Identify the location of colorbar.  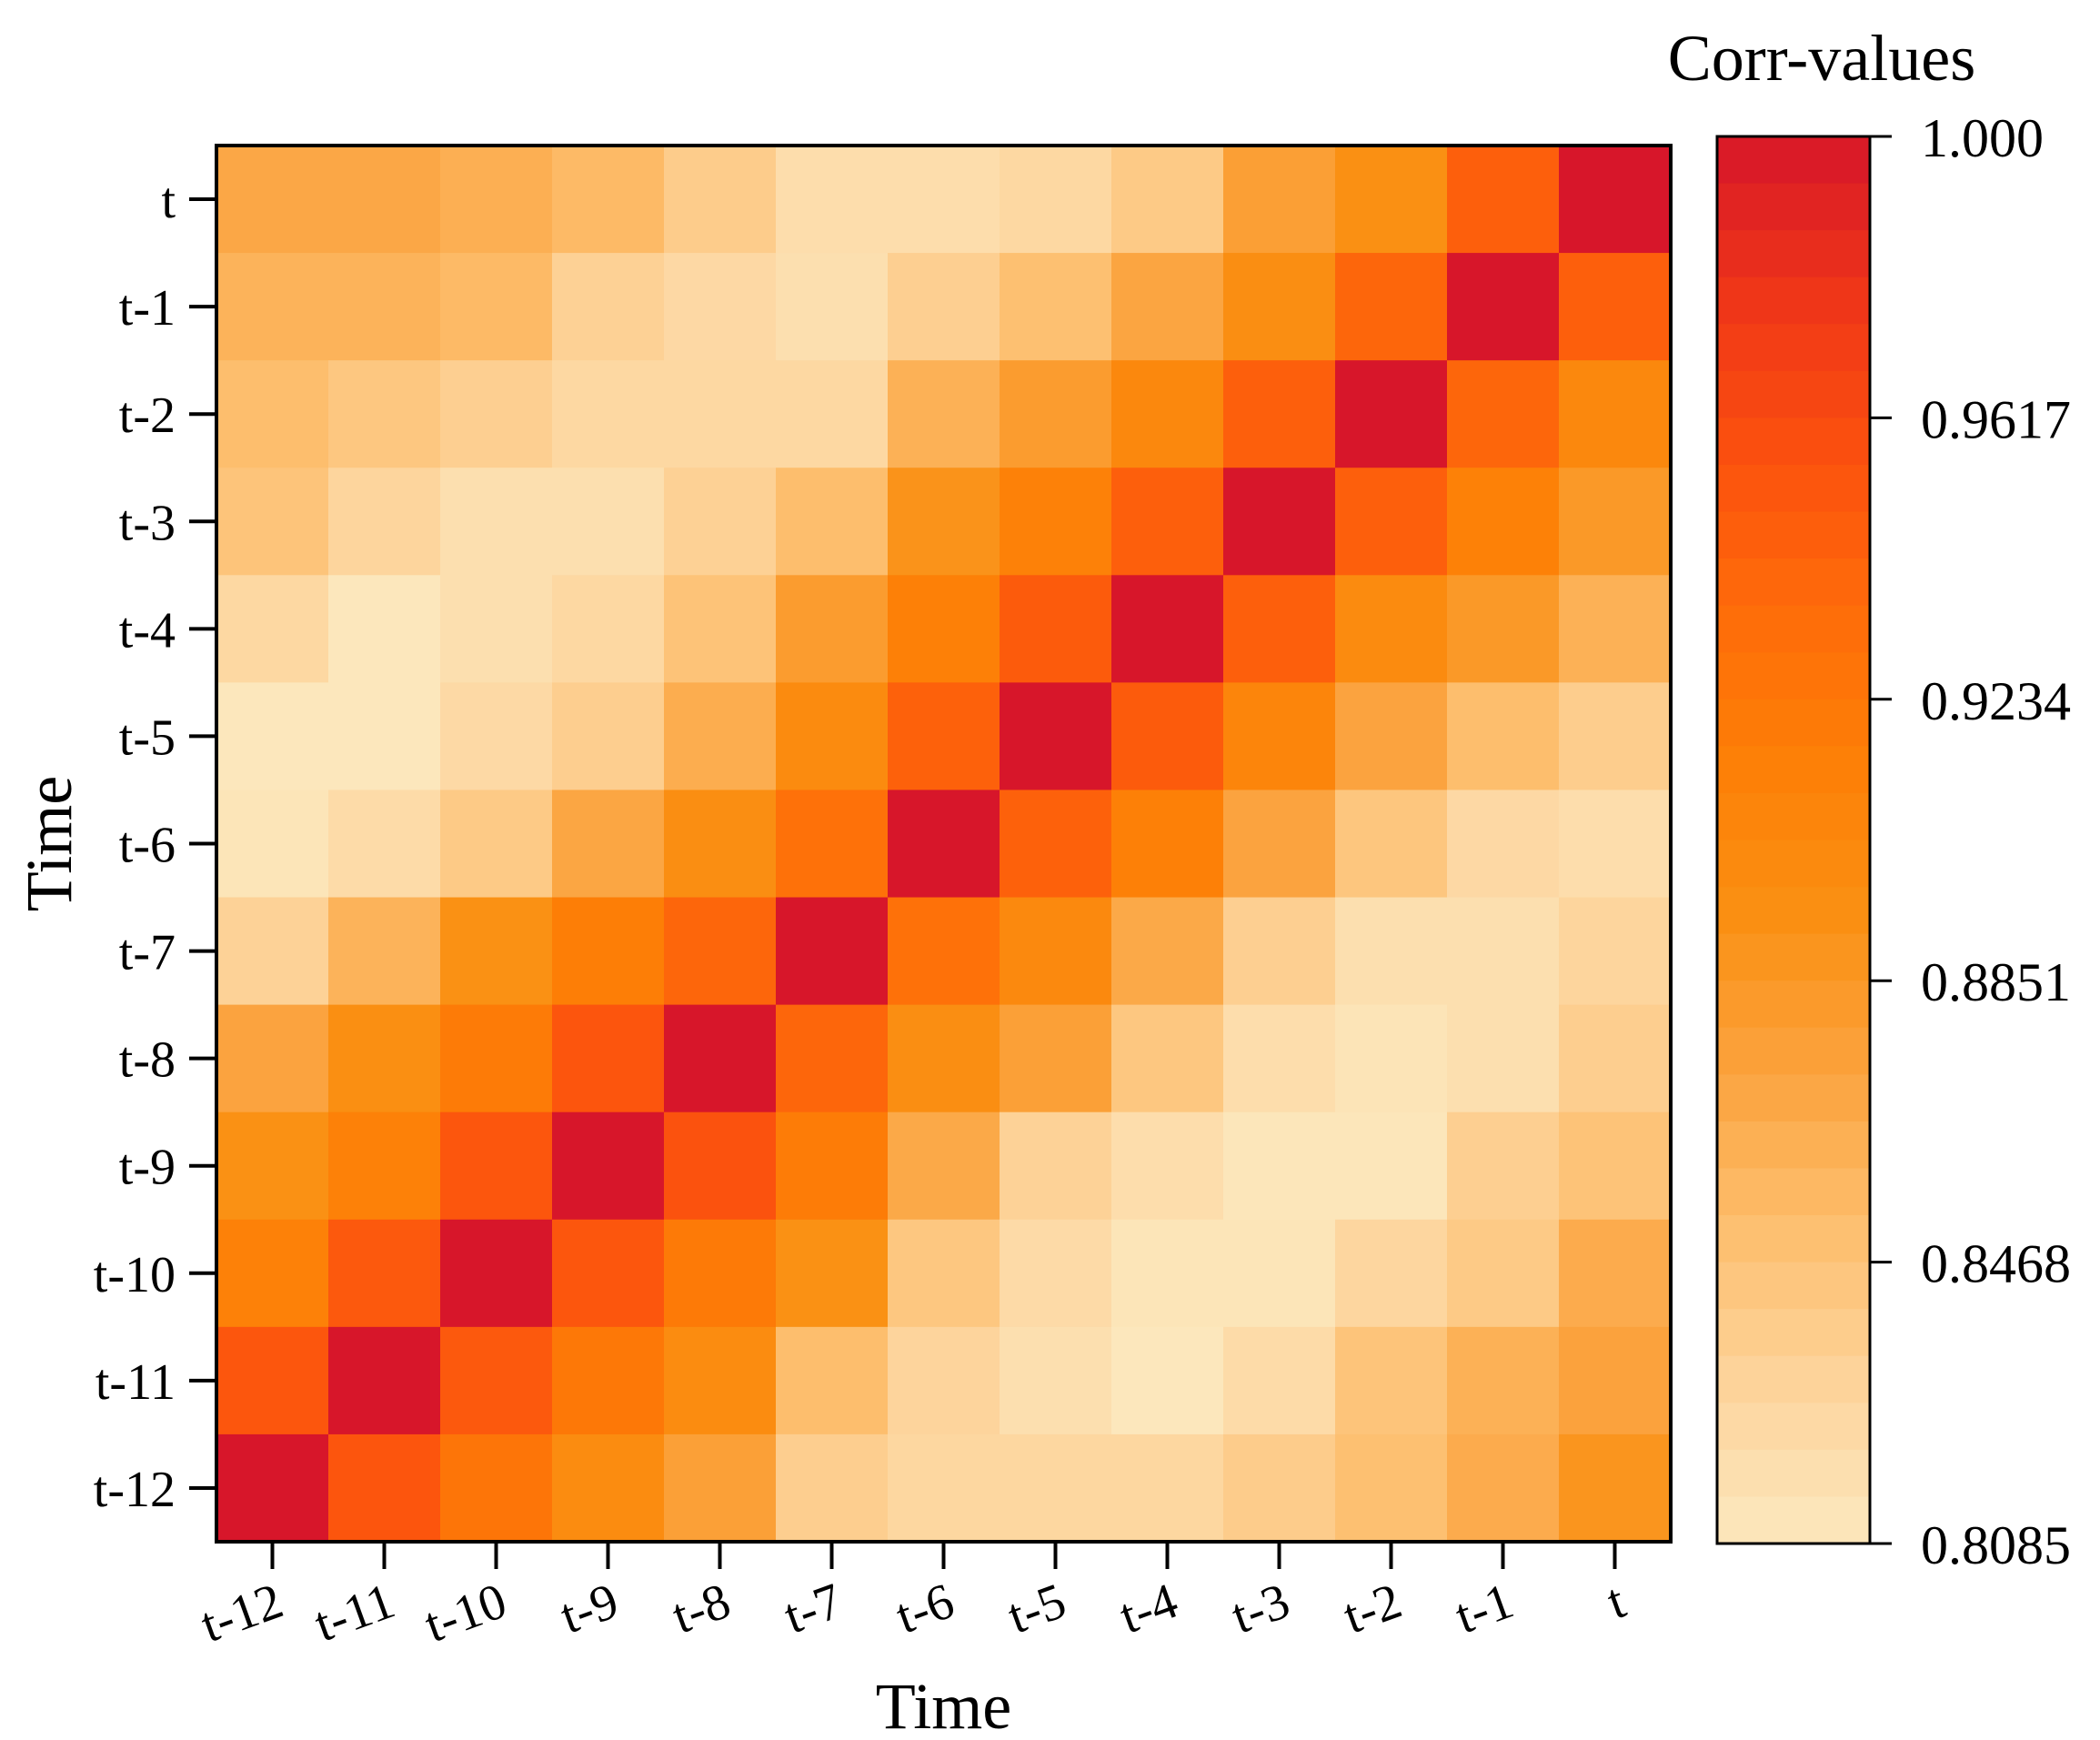
(1794, 840).